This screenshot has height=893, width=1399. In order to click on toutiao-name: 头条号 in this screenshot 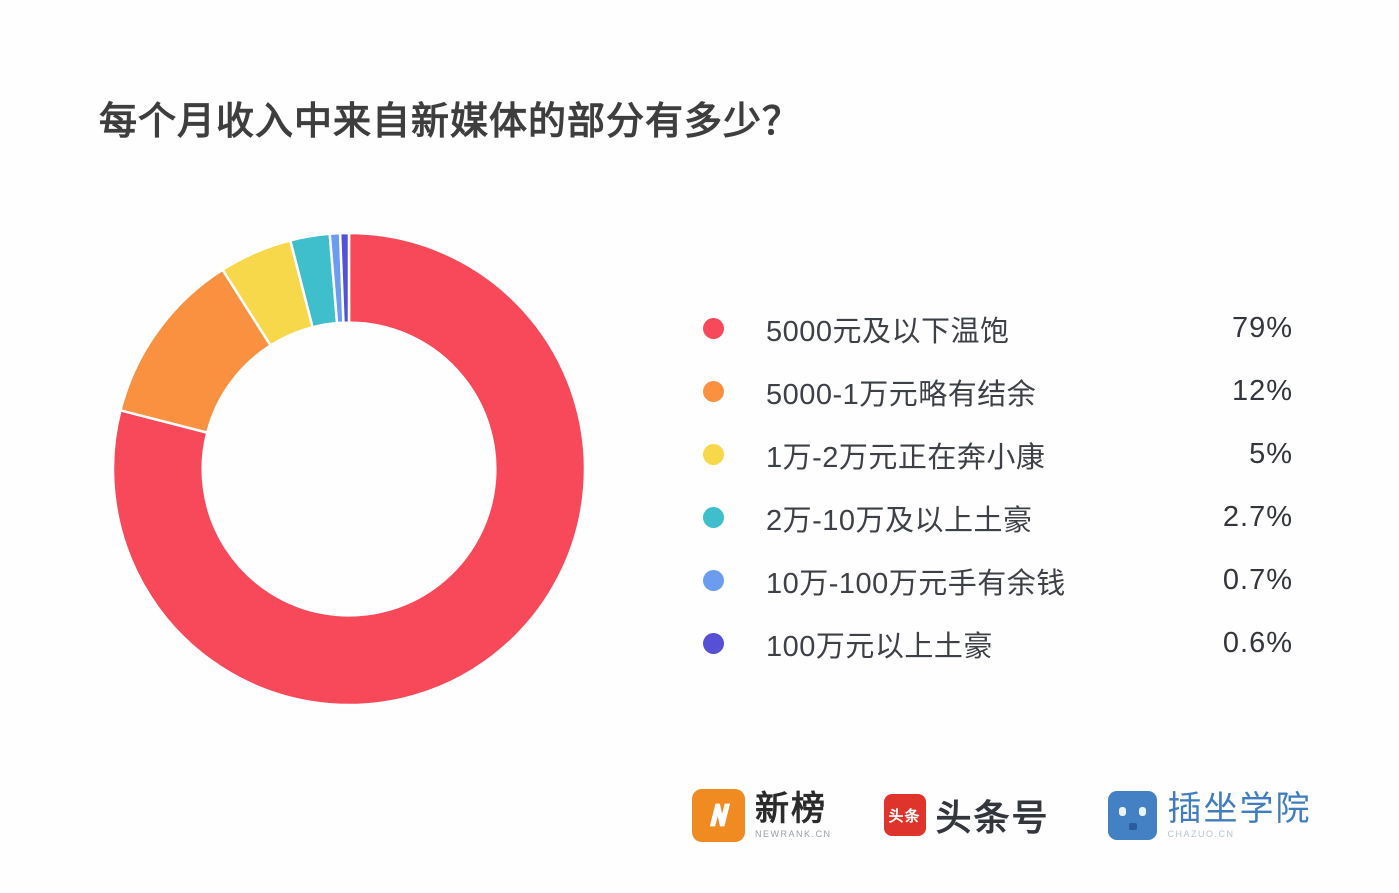, I will do `click(992, 817)`.